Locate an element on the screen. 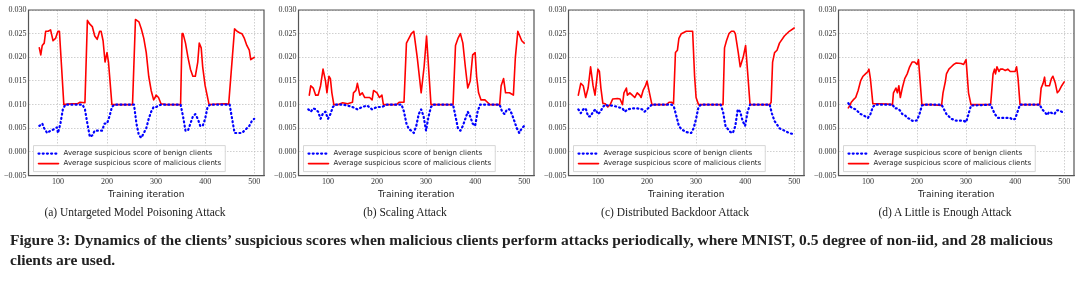 The height and width of the screenshot is (295, 1080). text: (a) Untargeted Model Poisoning Attack is located at coordinates (135, 212).